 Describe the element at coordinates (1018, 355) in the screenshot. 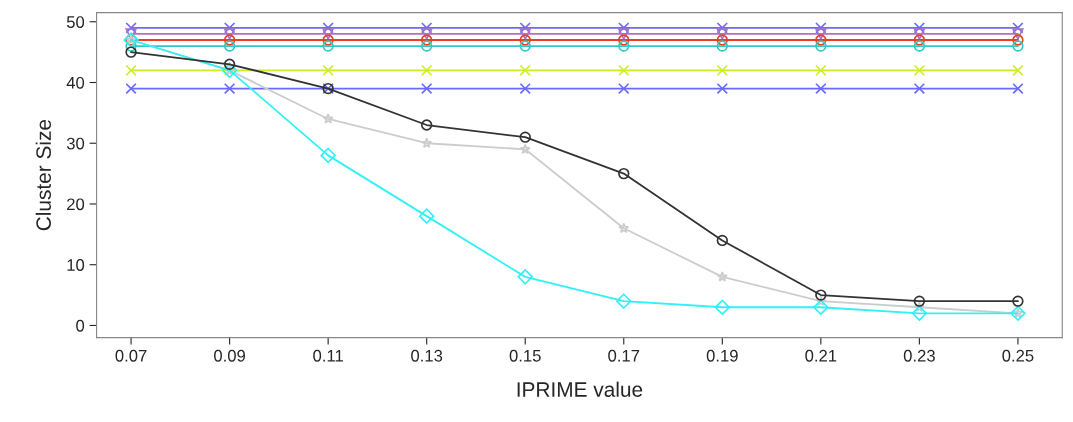

I see `x-tick-label: 0.25` at that location.